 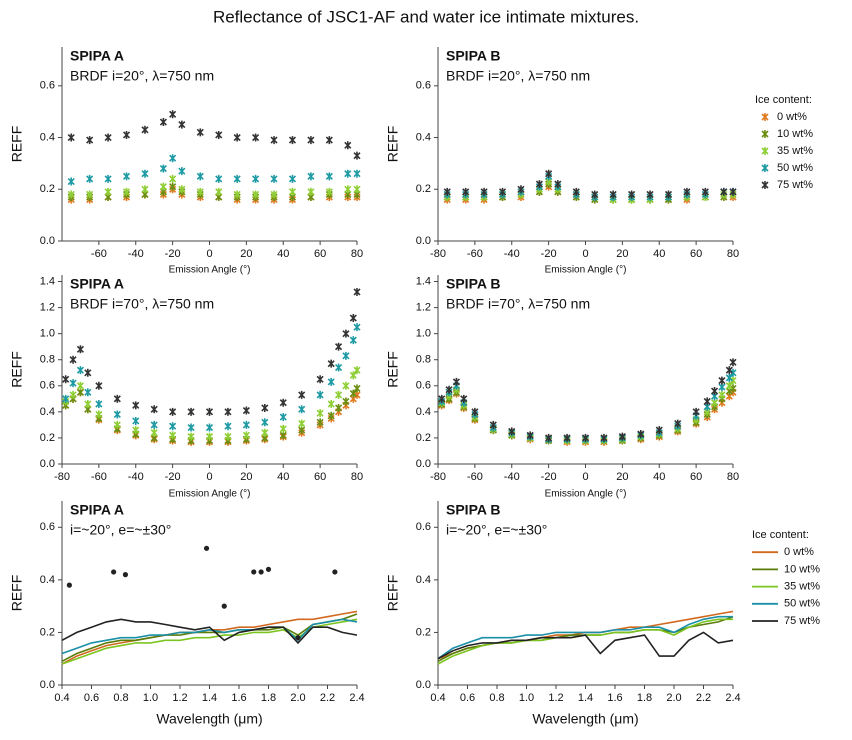 What do you see at coordinates (179, 698) in the screenshot?
I see `x-tick-label: 1.2` at bounding box center [179, 698].